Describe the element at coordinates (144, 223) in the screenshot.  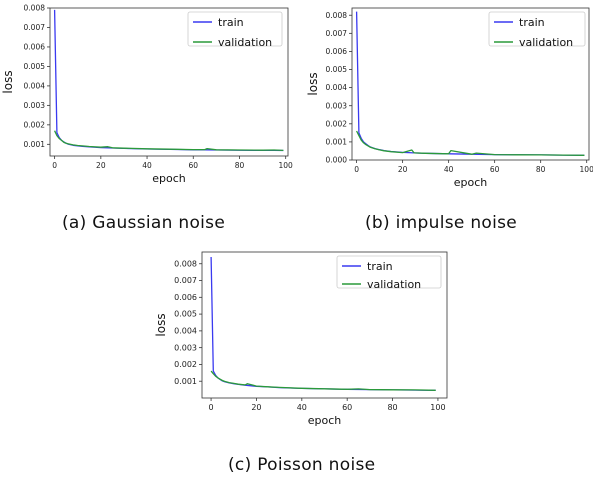
I see `caption-gaussian-noise: (a) Gaussian noise` at that location.